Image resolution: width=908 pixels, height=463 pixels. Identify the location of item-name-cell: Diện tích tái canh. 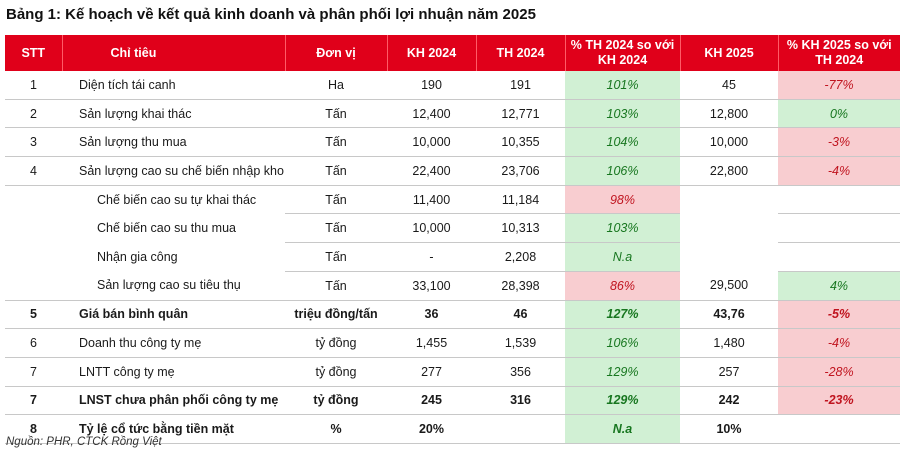
(173, 85).